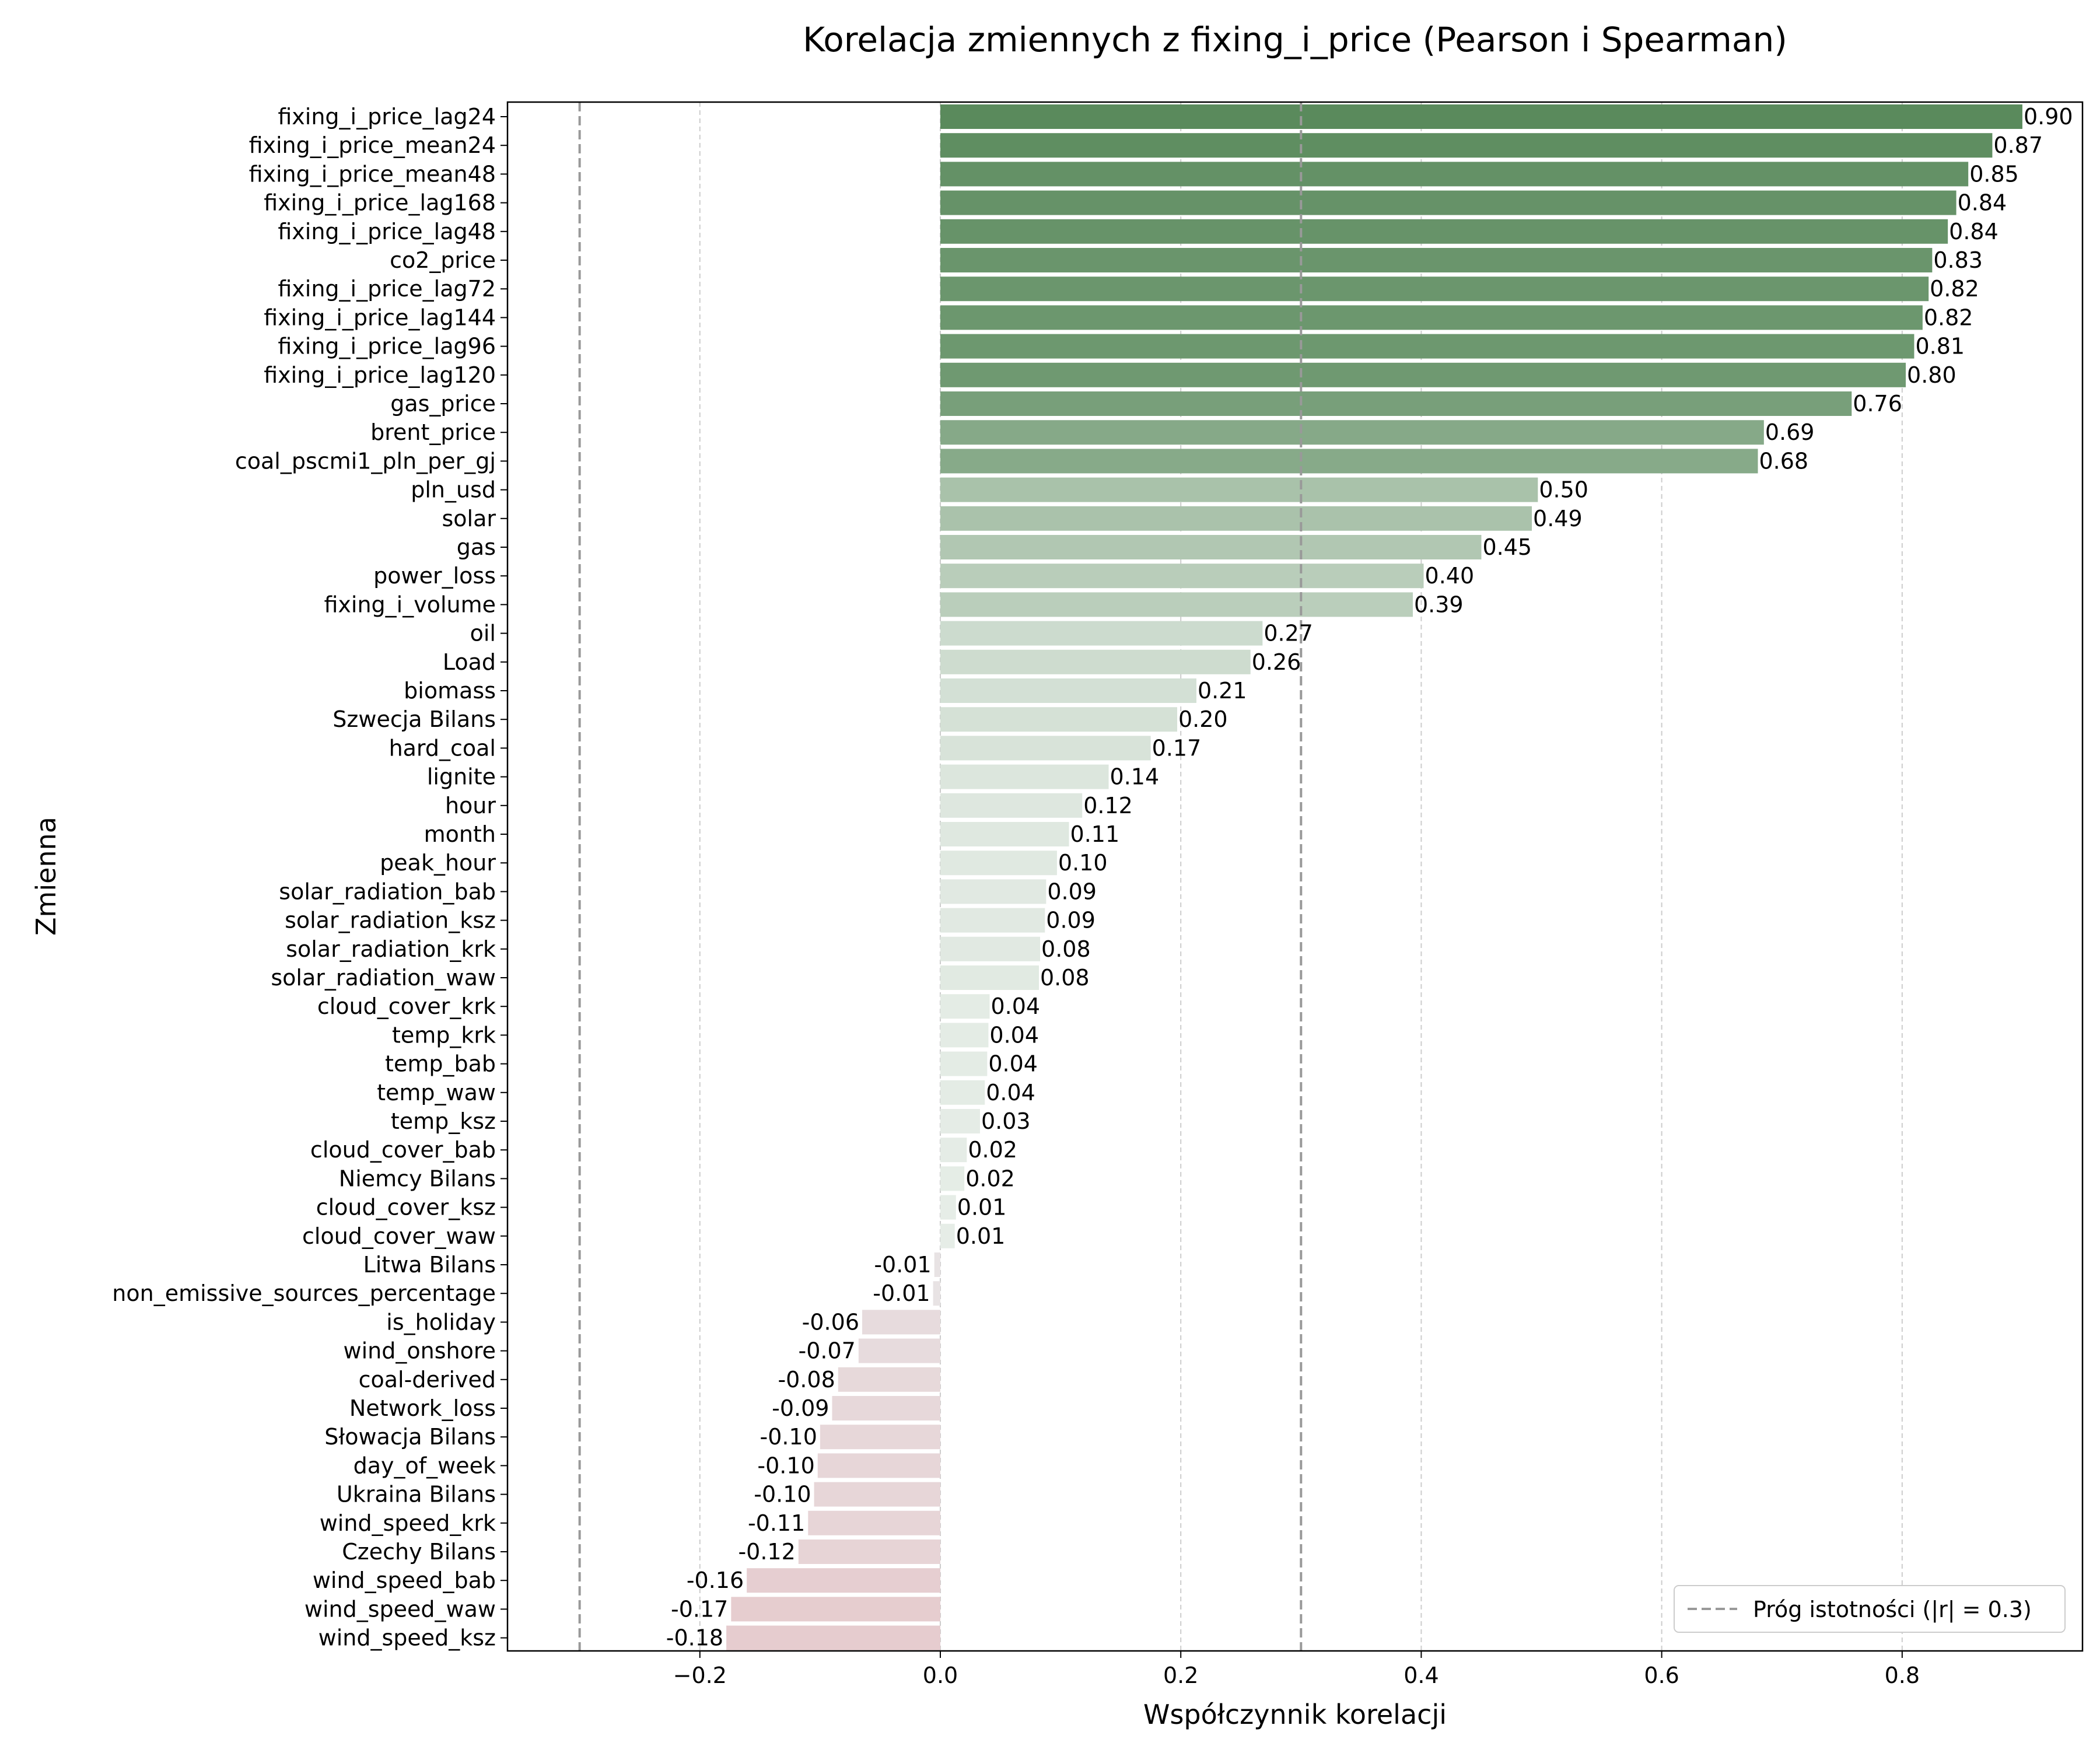 The height and width of the screenshot is (1753, 2100). Describe the element at coordinates (476, 547) in the screenshot. I see `category-label: gas` at that location.